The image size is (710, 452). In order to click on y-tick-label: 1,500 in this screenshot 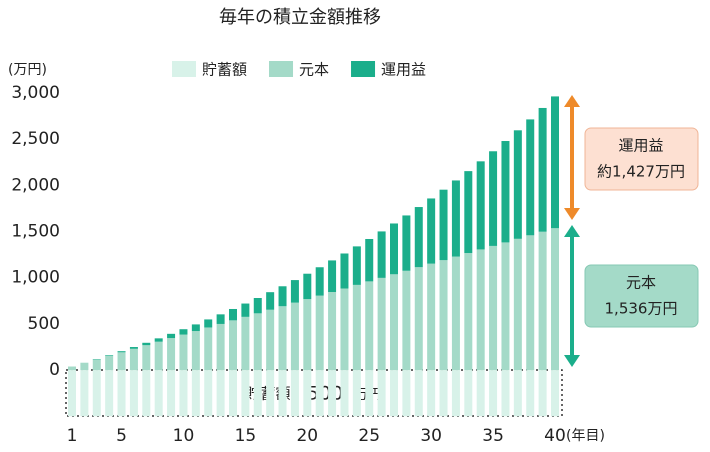, I will do `click(35, 232)`.